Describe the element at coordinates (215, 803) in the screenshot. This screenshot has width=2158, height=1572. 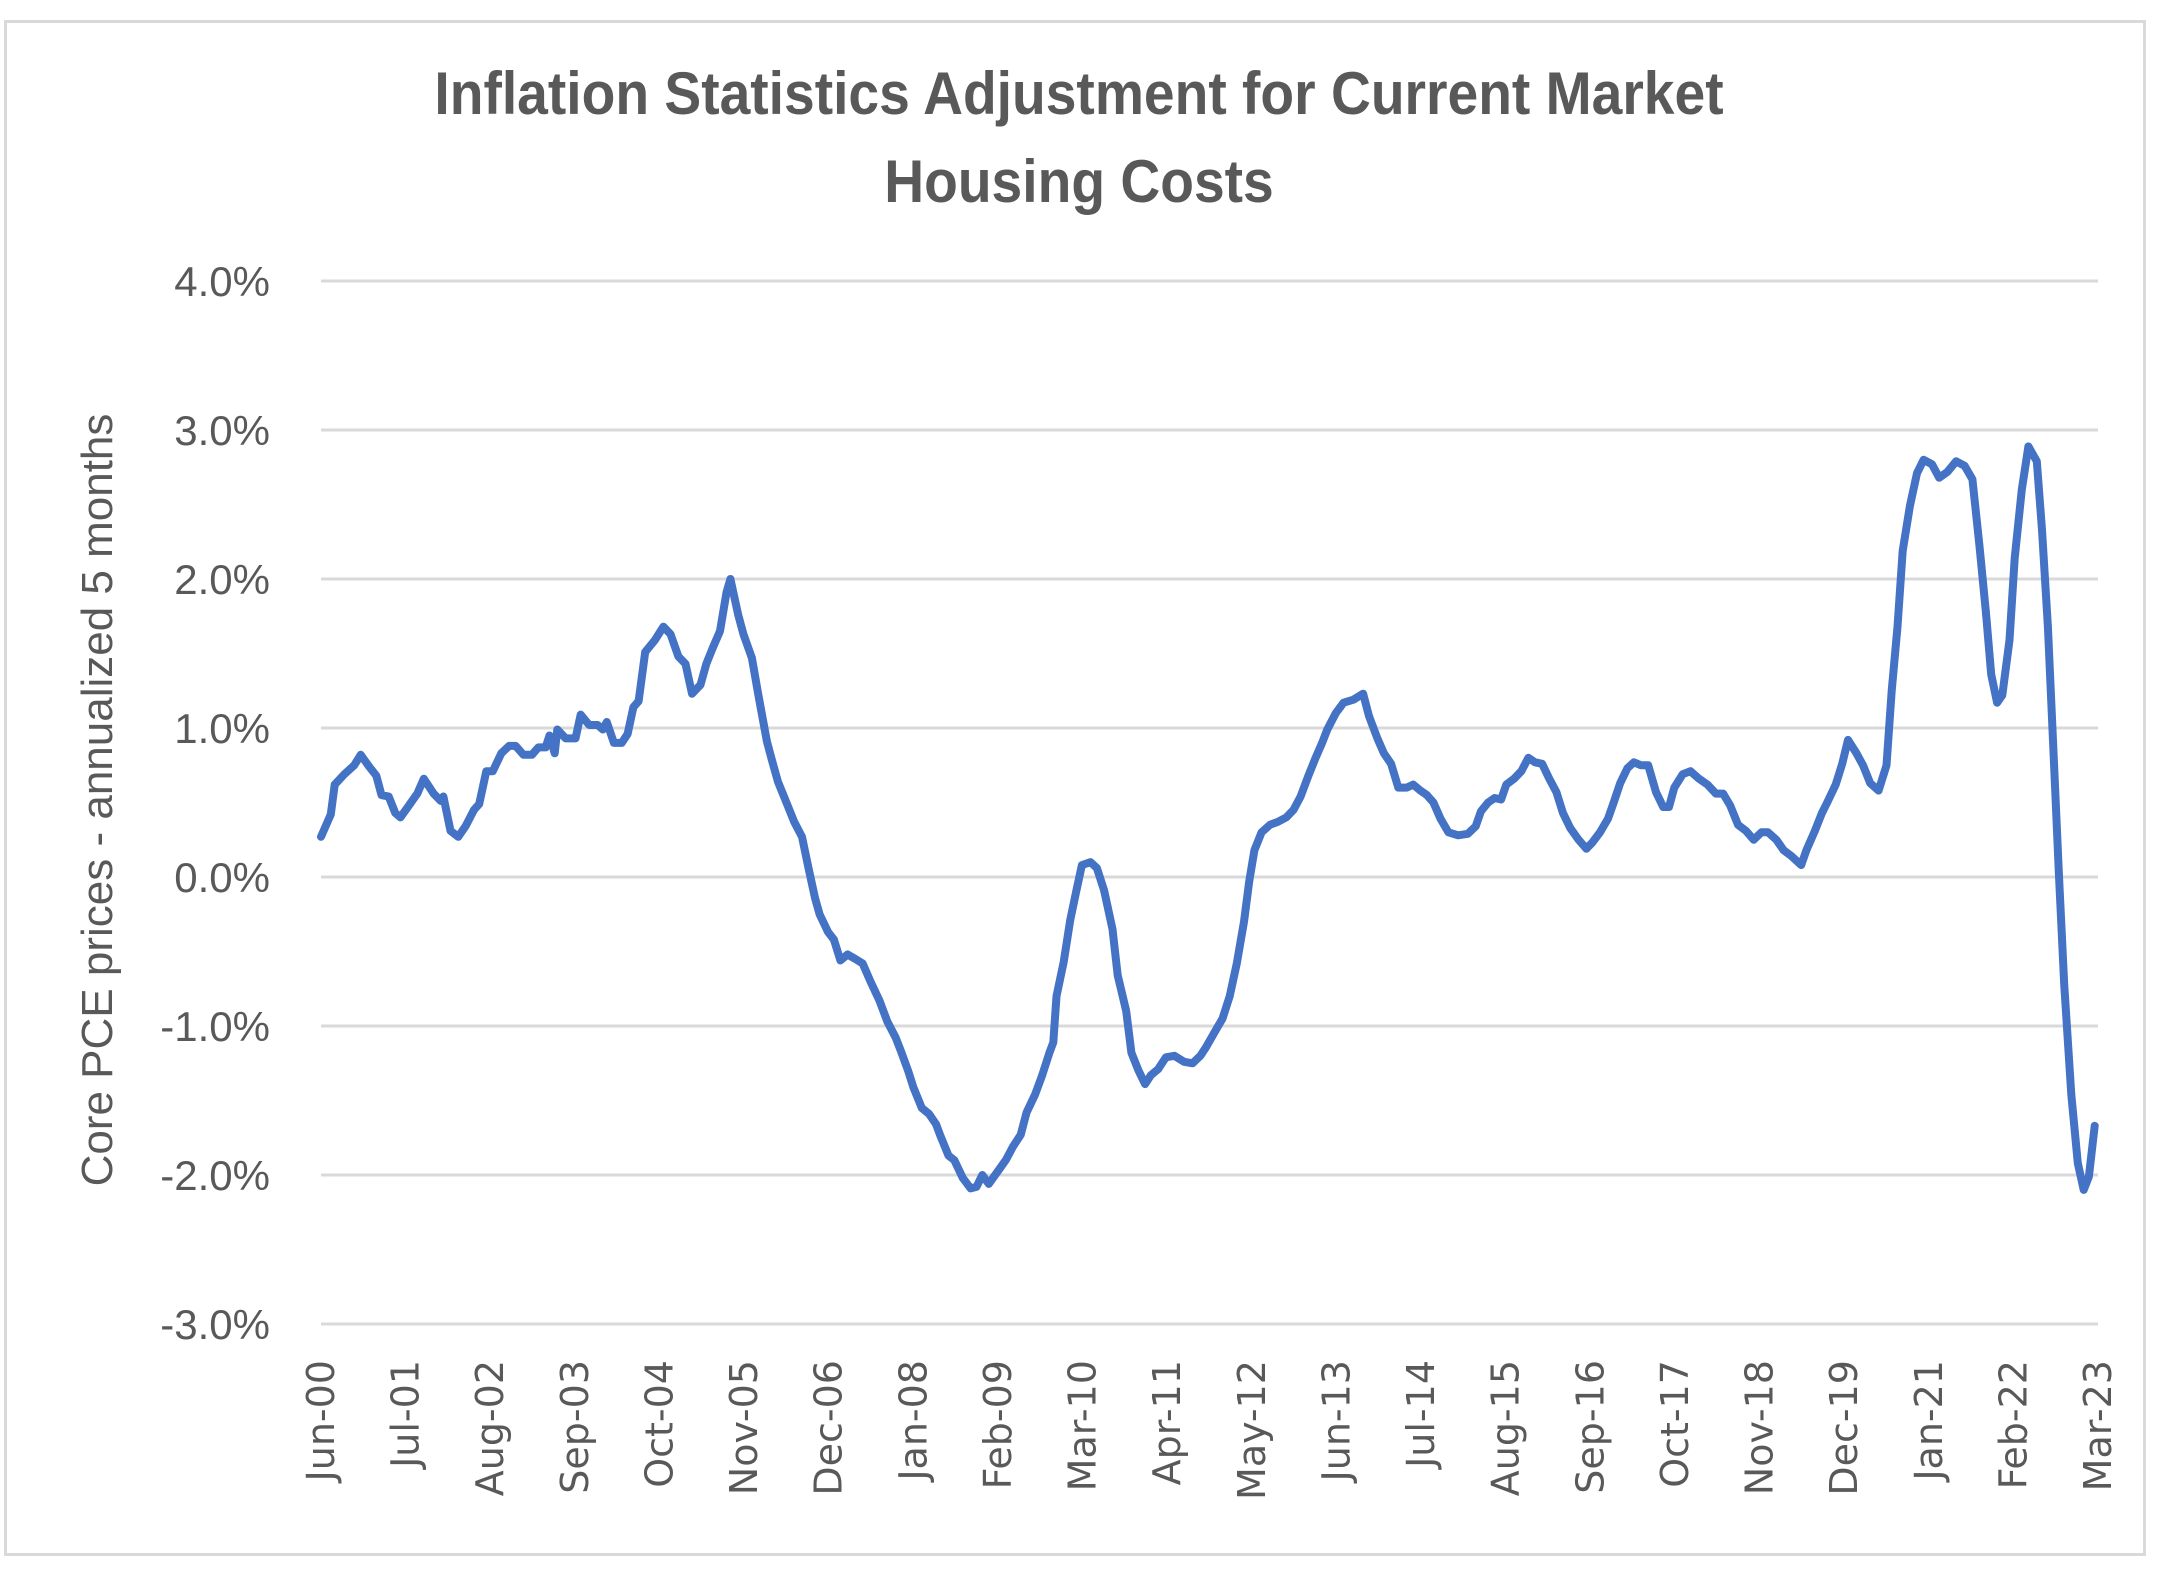
I see `y-axis-ticks: 4.0% 3.0% 2.0% 1.0% 0.0% -1.0% -2.0% -3.0%` at that location.